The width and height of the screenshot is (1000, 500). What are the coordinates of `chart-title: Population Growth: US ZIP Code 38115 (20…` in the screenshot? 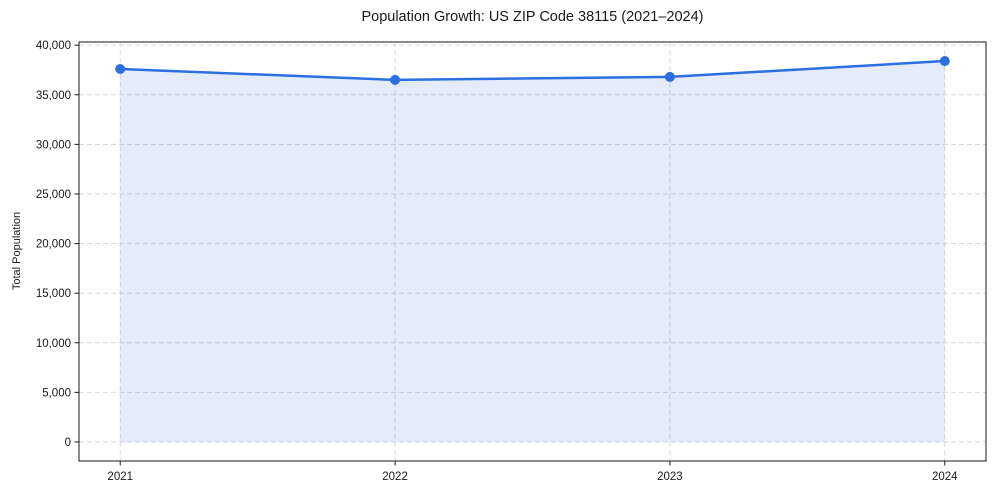 It's located at (532, 17).